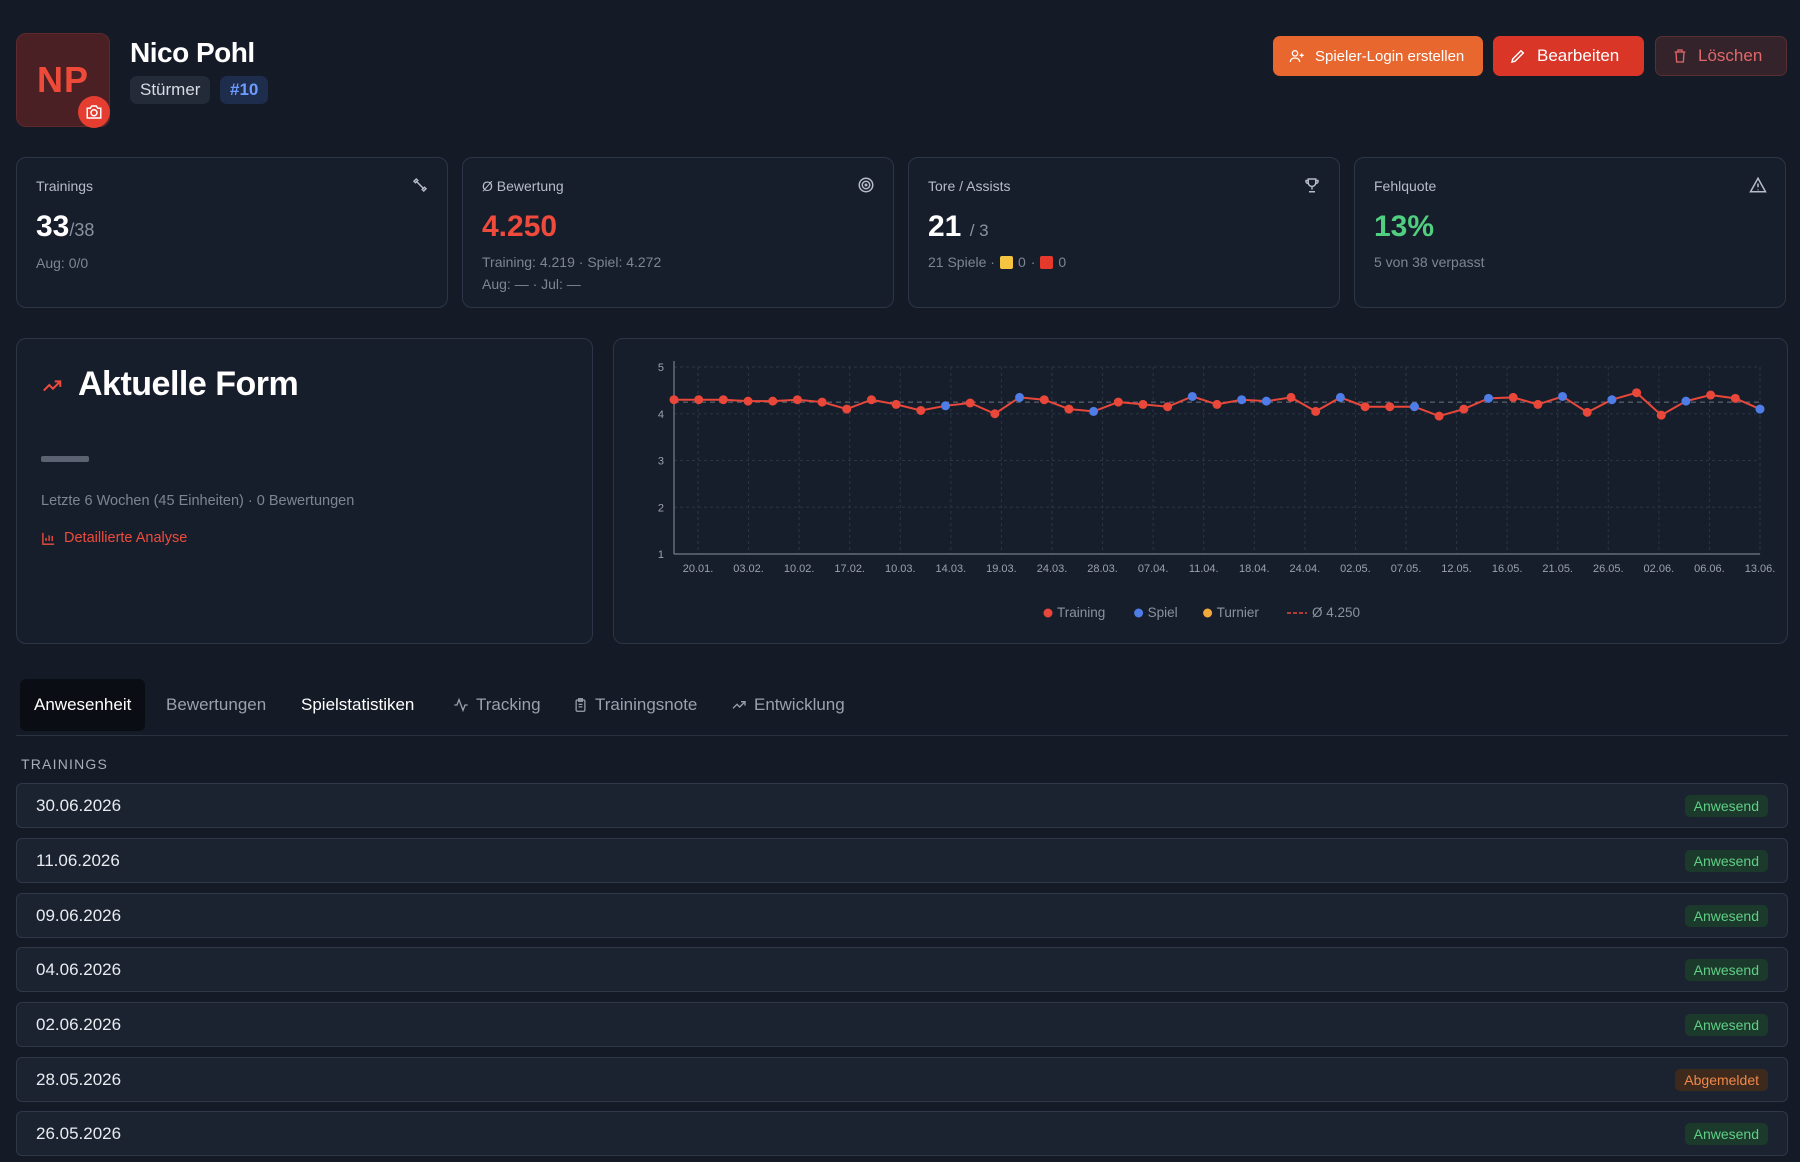  I want to click on player-avatar: NP, so click(63, 80).